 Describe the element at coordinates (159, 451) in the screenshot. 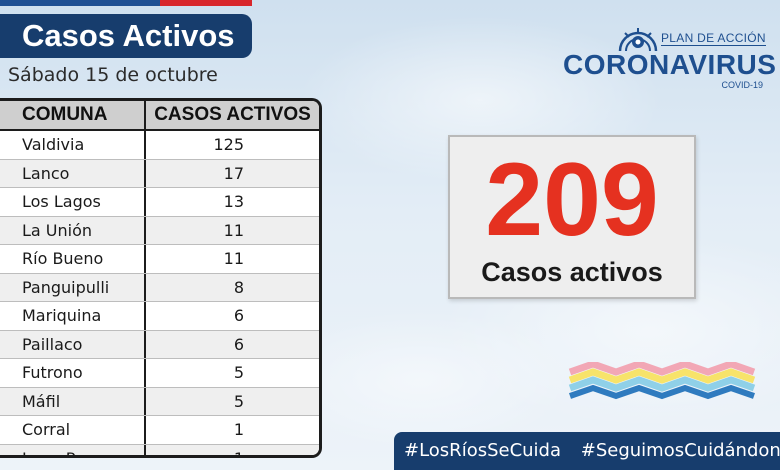

I see `table-row: Lago Ranco 1` at that location.